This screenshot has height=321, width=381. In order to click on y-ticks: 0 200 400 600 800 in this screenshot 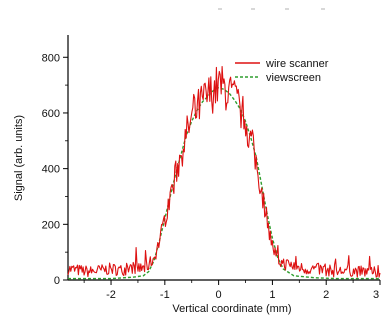, I will do `click(55, 169)`.